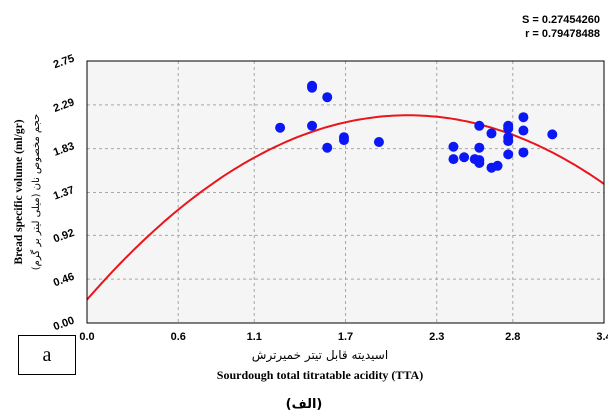  What do you see at coordinates (64, 324) in the screenshot?
I see `y-tick-label: 0.00` at bounding box center [64, 324].